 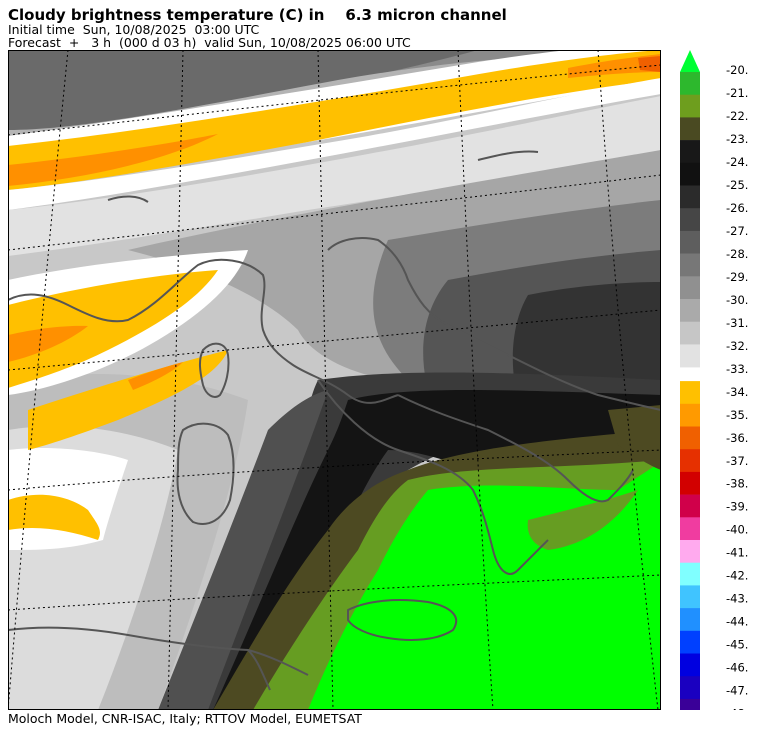 What do you see at coordinates (48, 343) in the screenshot?
I see `warm-band-west-orange` at bounding box center [48, 343].